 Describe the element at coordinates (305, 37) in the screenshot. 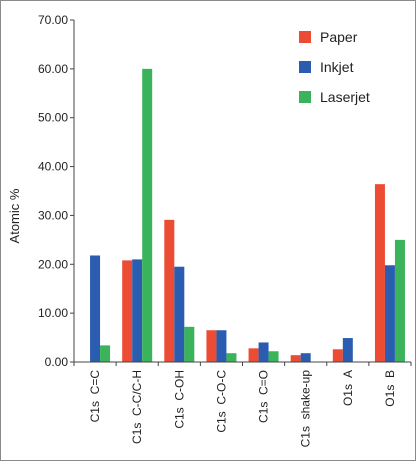

I see `legend-swatch-paper` at that location.